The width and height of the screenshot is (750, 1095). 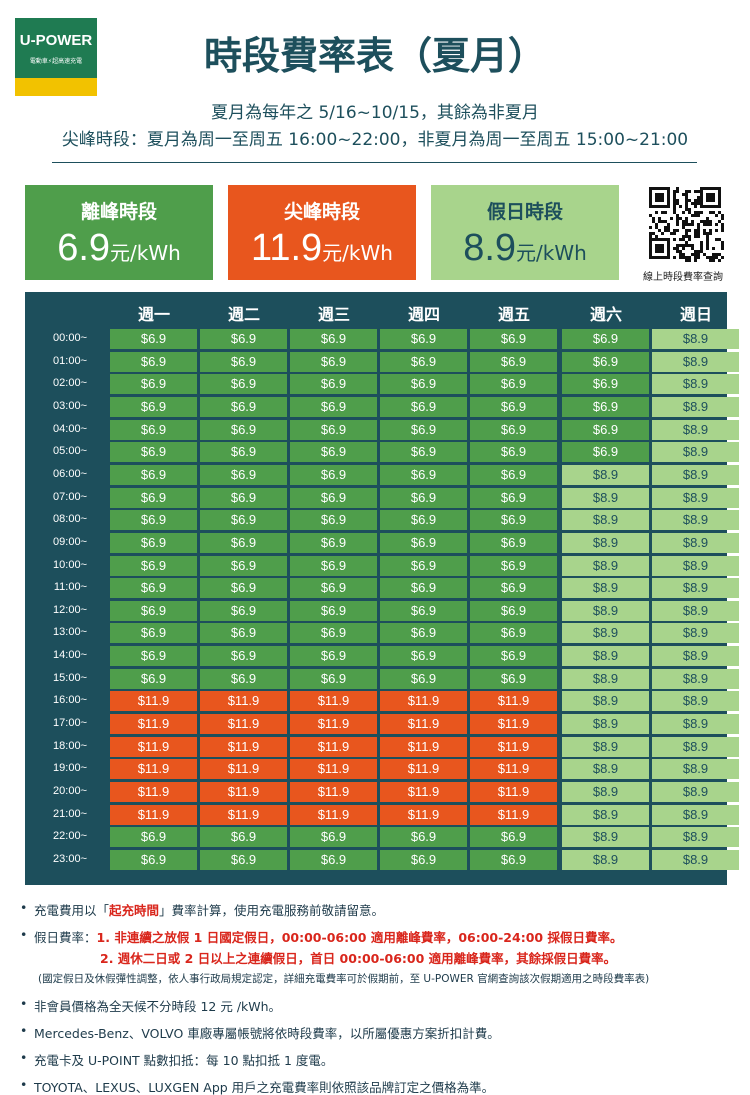 What do you see at coordinates (158, 1006) in the screenshot?
I see `note-text: 非會員價格為全天候不分時段 12 元 /kWh。` at bounding box center [158, 1006].